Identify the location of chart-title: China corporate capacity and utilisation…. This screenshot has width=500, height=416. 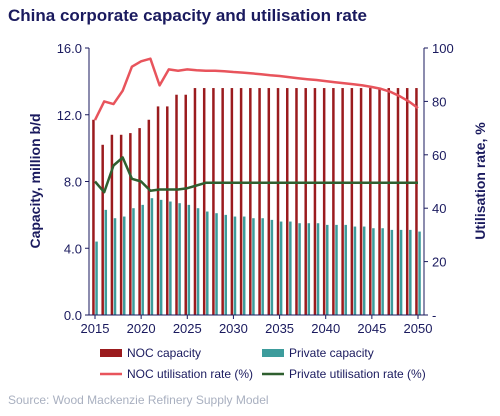
(187, 15).